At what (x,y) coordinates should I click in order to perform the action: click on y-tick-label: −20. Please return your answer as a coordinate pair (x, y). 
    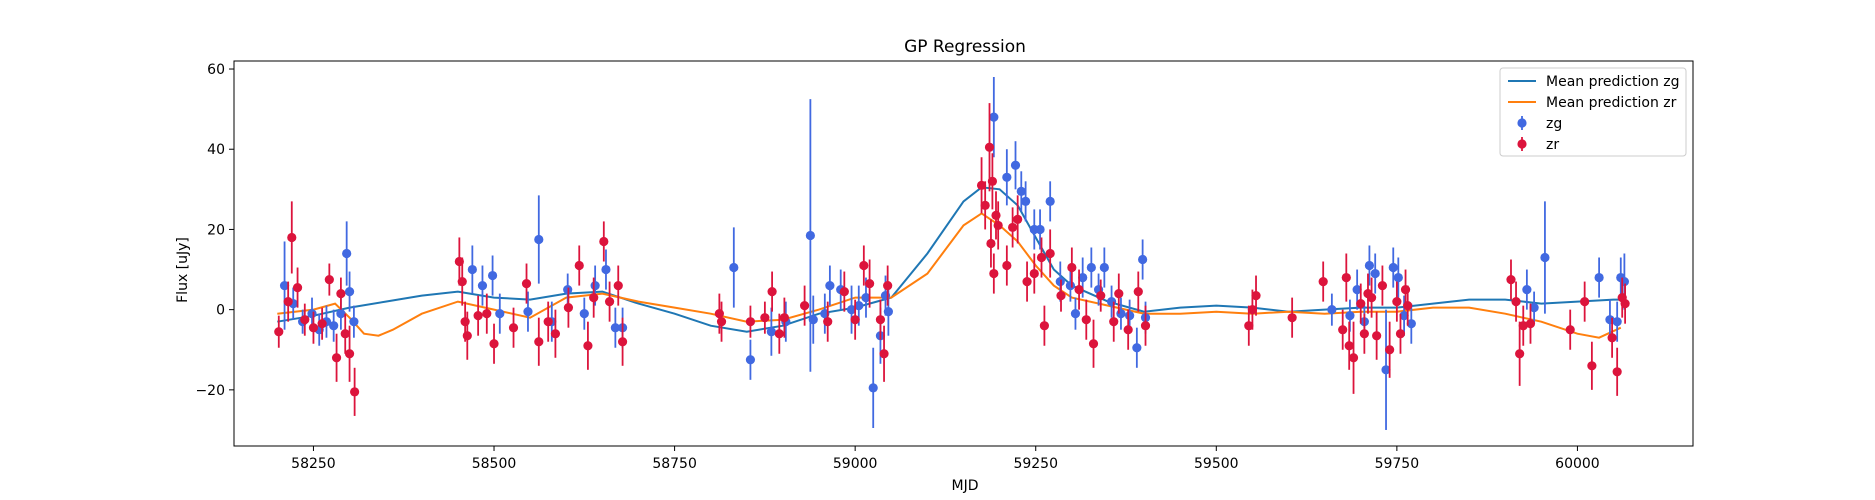
    Looking at the image, I should click on (210, 391).